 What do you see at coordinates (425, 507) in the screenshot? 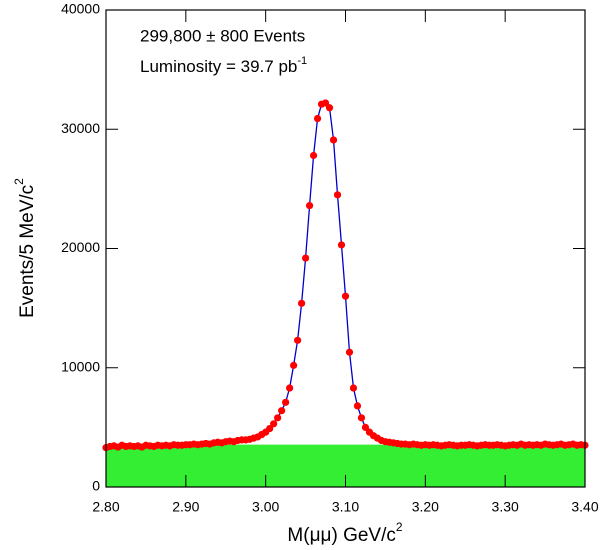
I see `x-tick-label: 3.20` at bounding box center [425, 507].